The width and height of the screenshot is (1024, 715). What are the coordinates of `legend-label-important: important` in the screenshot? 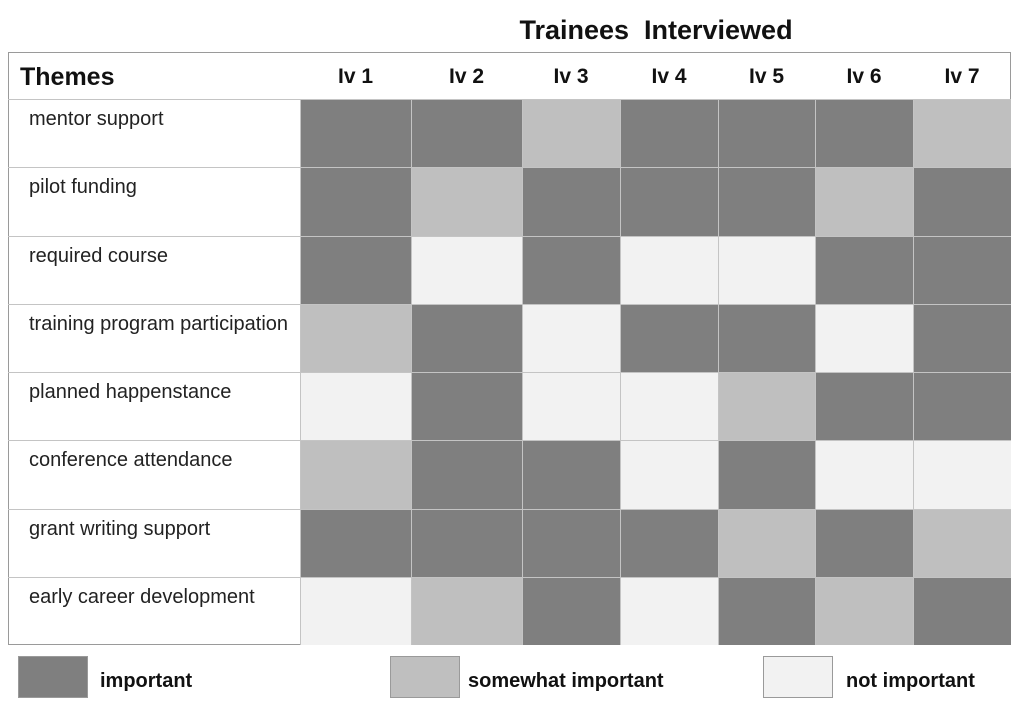 It's located at (146, 681).